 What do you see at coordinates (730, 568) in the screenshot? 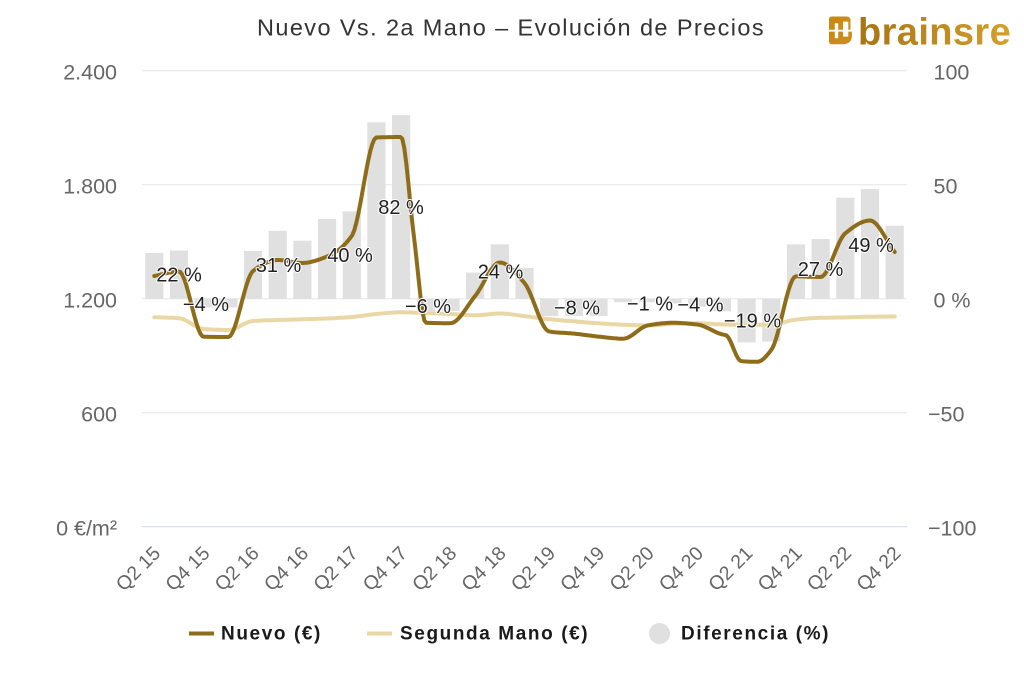
I see `svg-text: Q2 21` at bounding box center [730, 568].